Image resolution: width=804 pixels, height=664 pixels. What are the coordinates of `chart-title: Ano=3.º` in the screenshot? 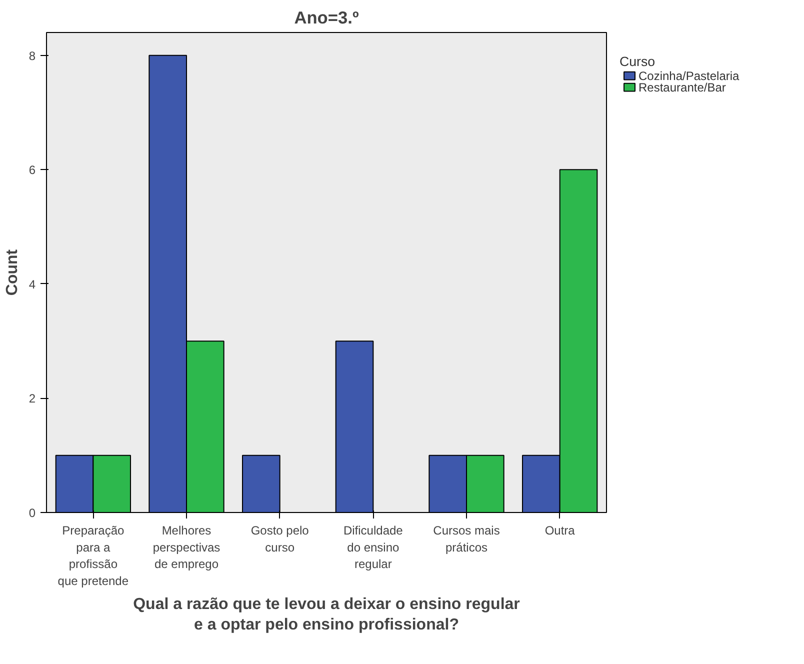 It's located at (327, 18).